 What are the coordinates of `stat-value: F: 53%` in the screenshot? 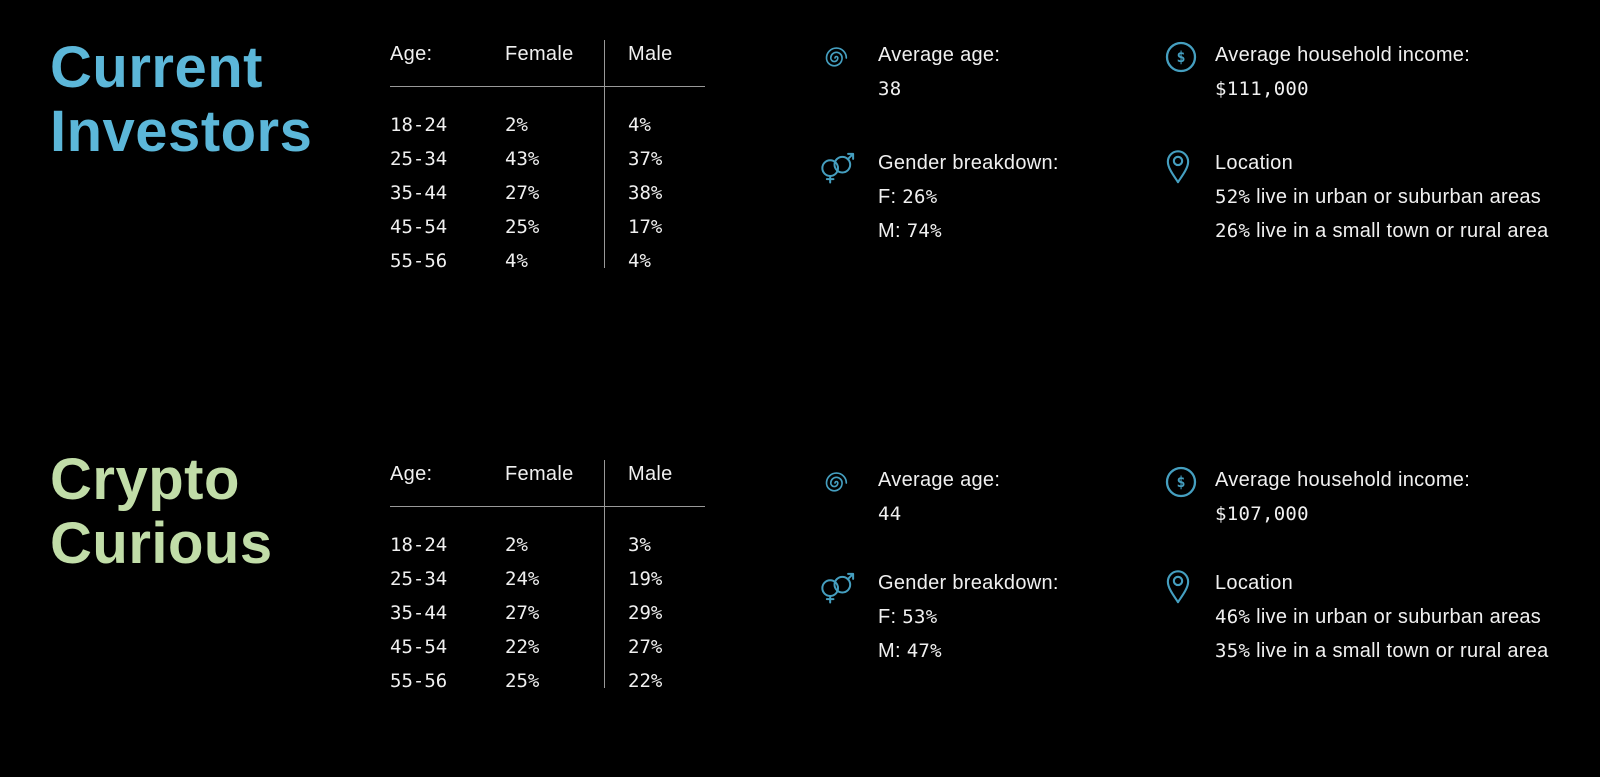 It's located at (908, 617).